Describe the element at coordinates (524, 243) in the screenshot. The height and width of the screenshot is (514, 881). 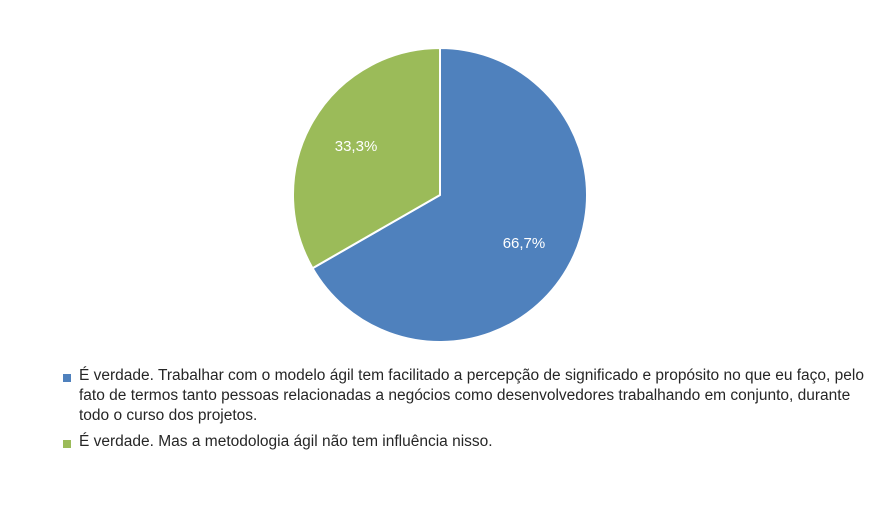
I see `slice-data-label-1: 66,7%` at that location.